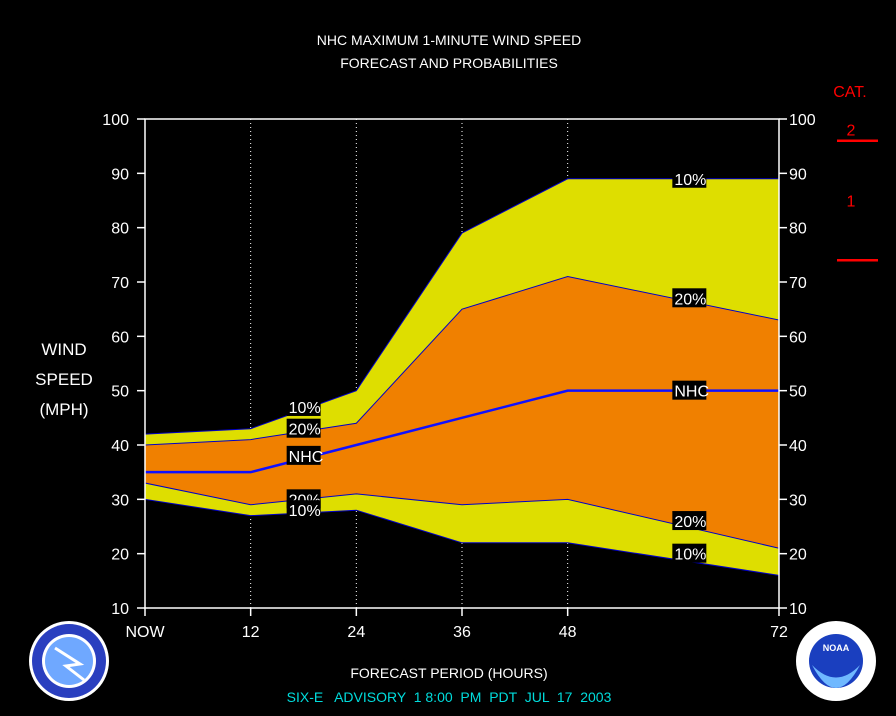 This screenshot has width=896, height=716. I want to click on nhc-line, so click(462, 431).